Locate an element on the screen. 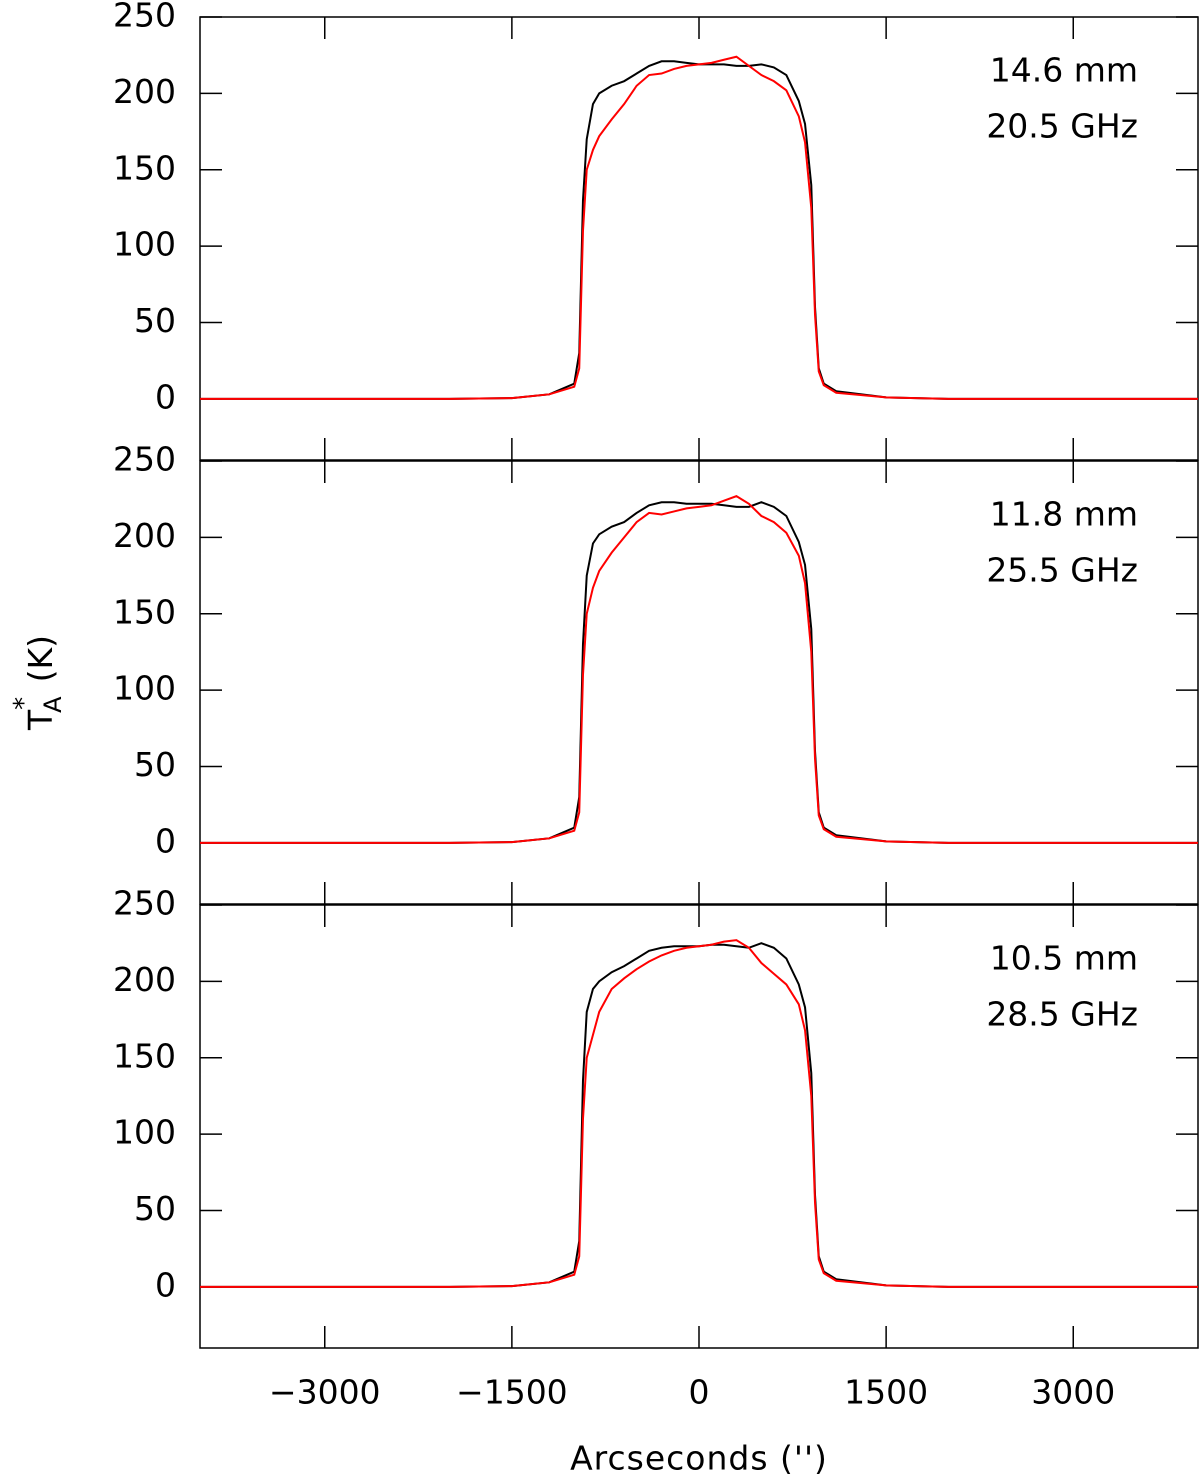 The image size is (1200, 1478). y-axis-label-part: (K) is located at coordinates (40, 658).